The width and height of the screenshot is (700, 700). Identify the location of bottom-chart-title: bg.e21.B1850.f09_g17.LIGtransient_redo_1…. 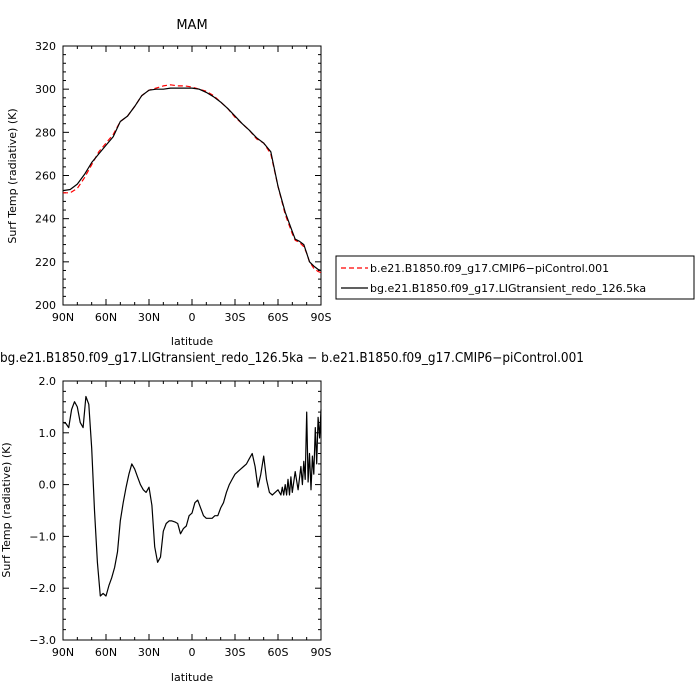
(292, 358).